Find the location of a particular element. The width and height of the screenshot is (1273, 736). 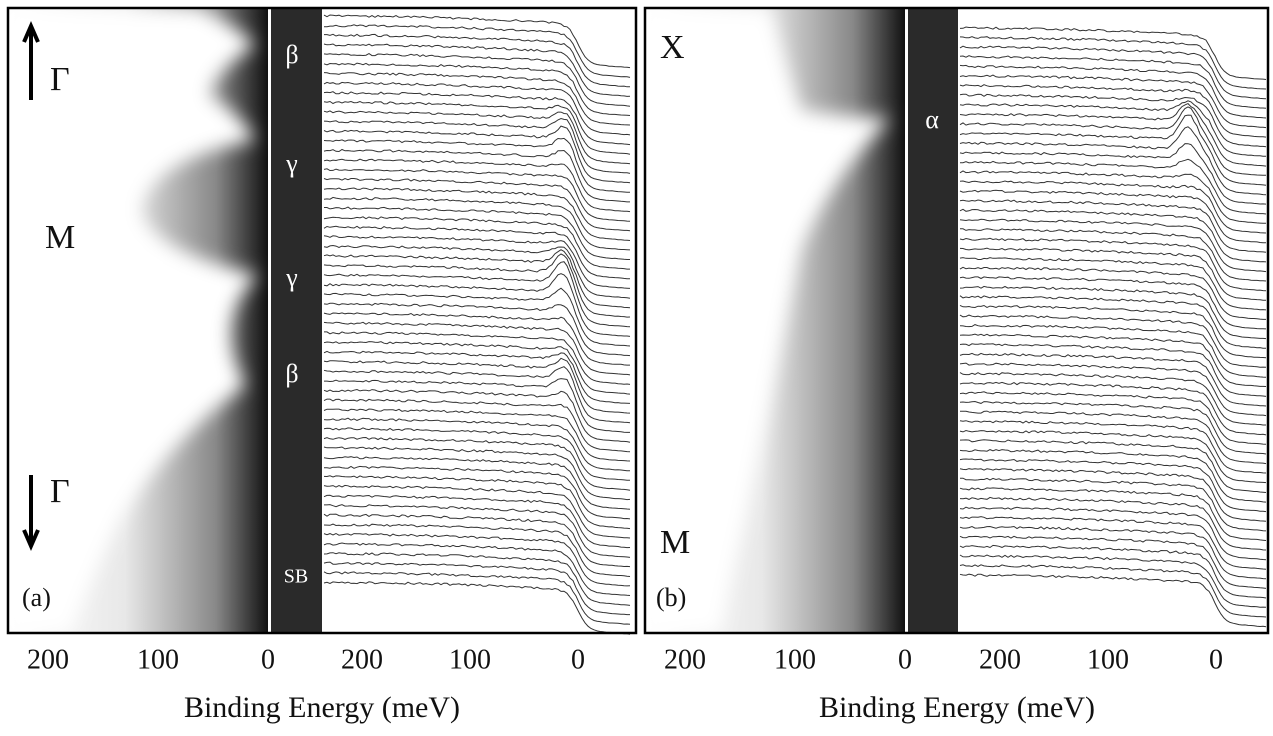

ticks-b: 200 100 0 200 100 0 is located at coordinates (943, 659).